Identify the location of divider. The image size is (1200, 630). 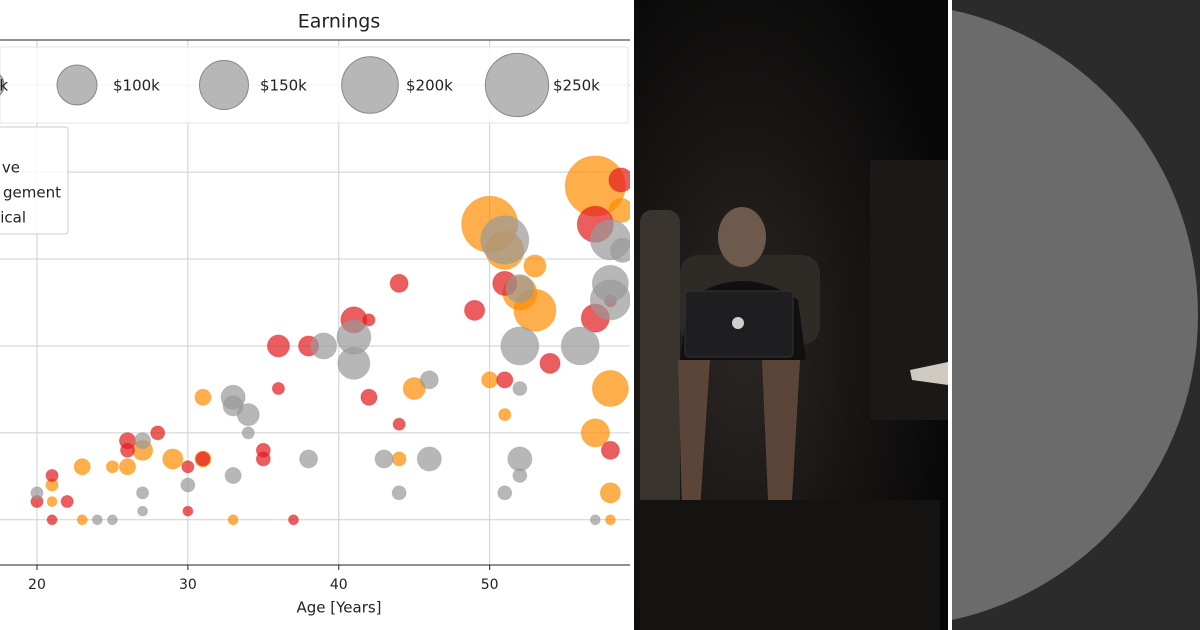
(950, 315).